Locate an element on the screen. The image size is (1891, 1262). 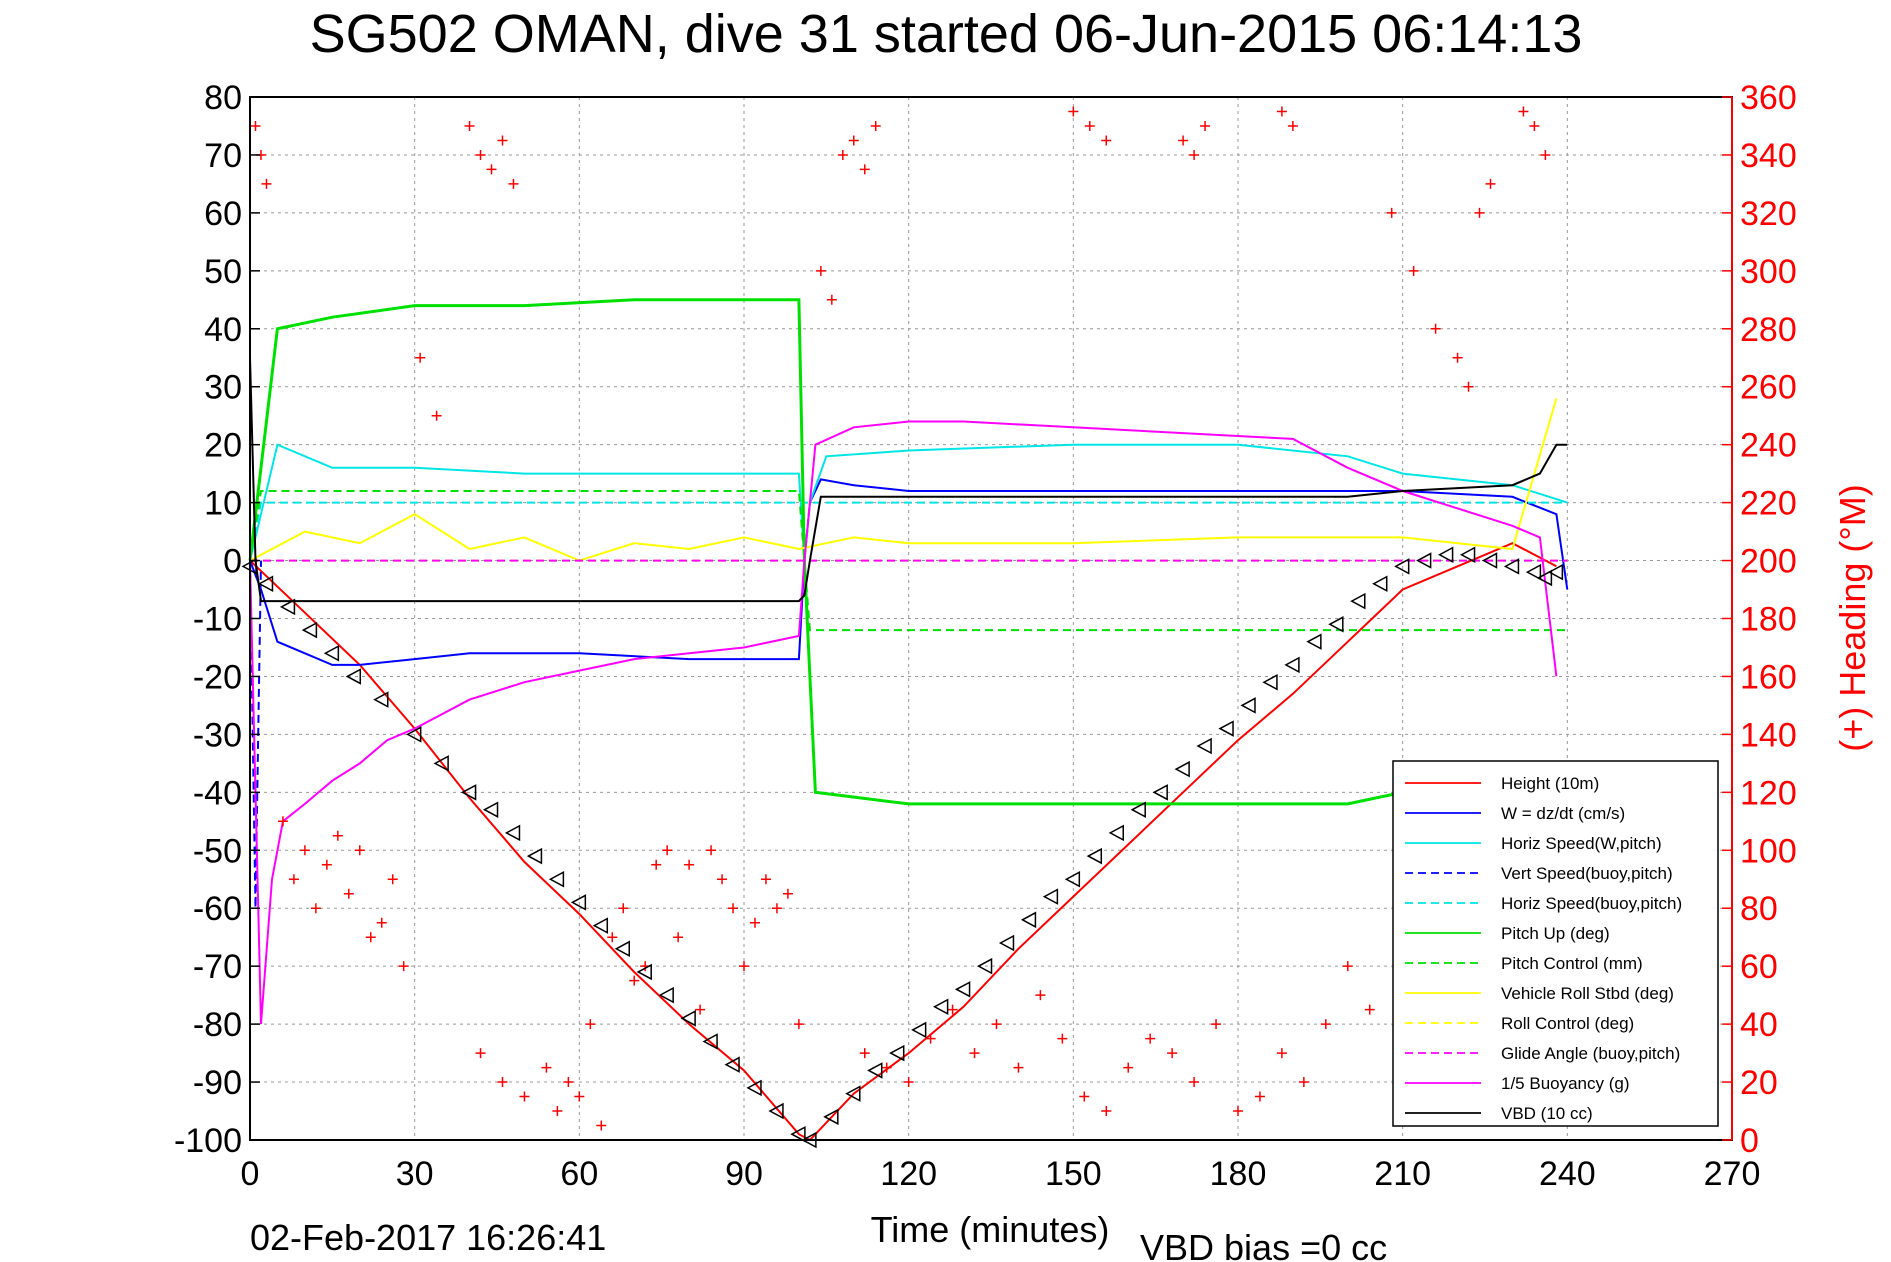
y-right-tick-label: 260 is located at coordinates (1768, 388).